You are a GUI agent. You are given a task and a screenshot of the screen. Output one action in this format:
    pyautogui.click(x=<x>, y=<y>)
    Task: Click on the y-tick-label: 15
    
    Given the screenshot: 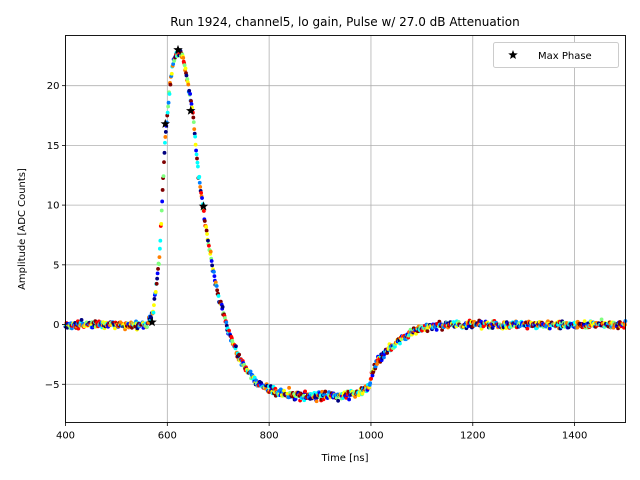 What is the action you would take?
    pyautogui.click(x=53, y=146)
    